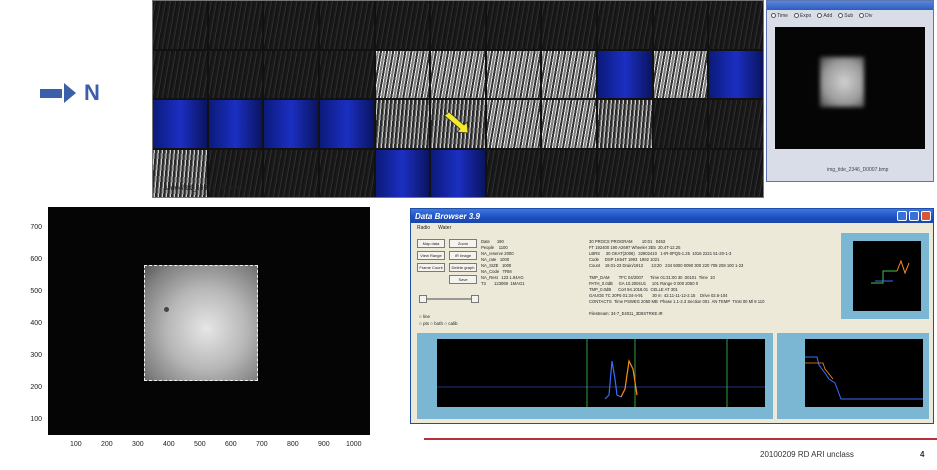  I want to click on y-tick: 500, so click(36, 291).